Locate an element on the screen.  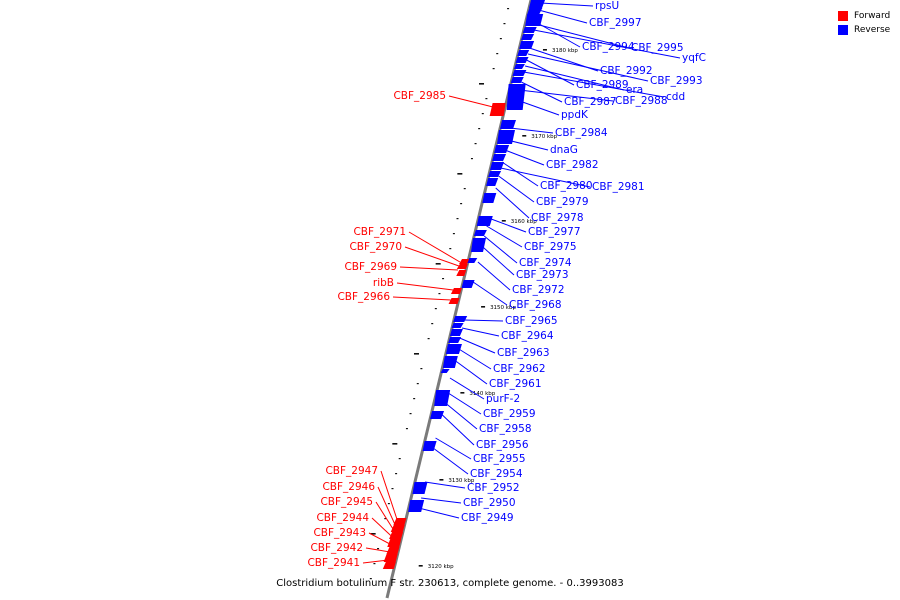
reverse-gene-label: CBF_2965 is located at coordinates (531, 321).